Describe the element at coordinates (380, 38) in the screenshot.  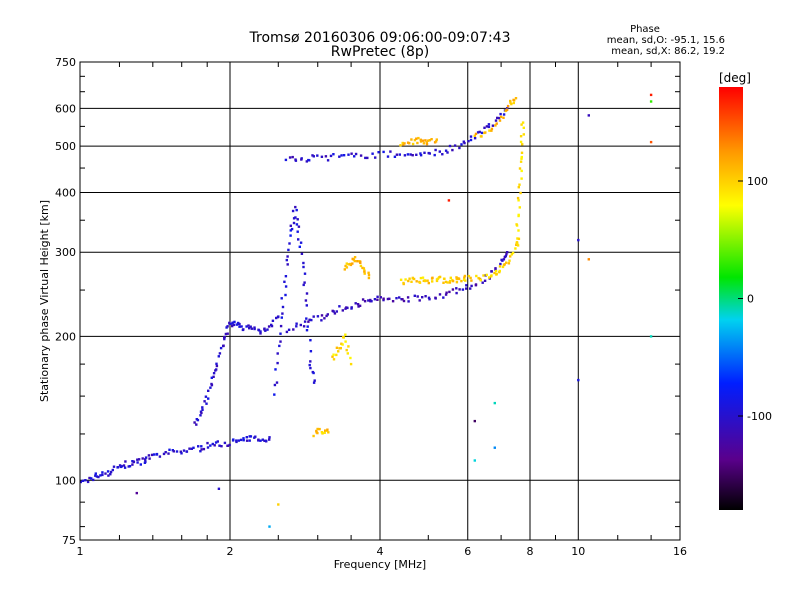
I see `chart-title: Tromsø 20160306 09:06:00-09:07:43` at that location.